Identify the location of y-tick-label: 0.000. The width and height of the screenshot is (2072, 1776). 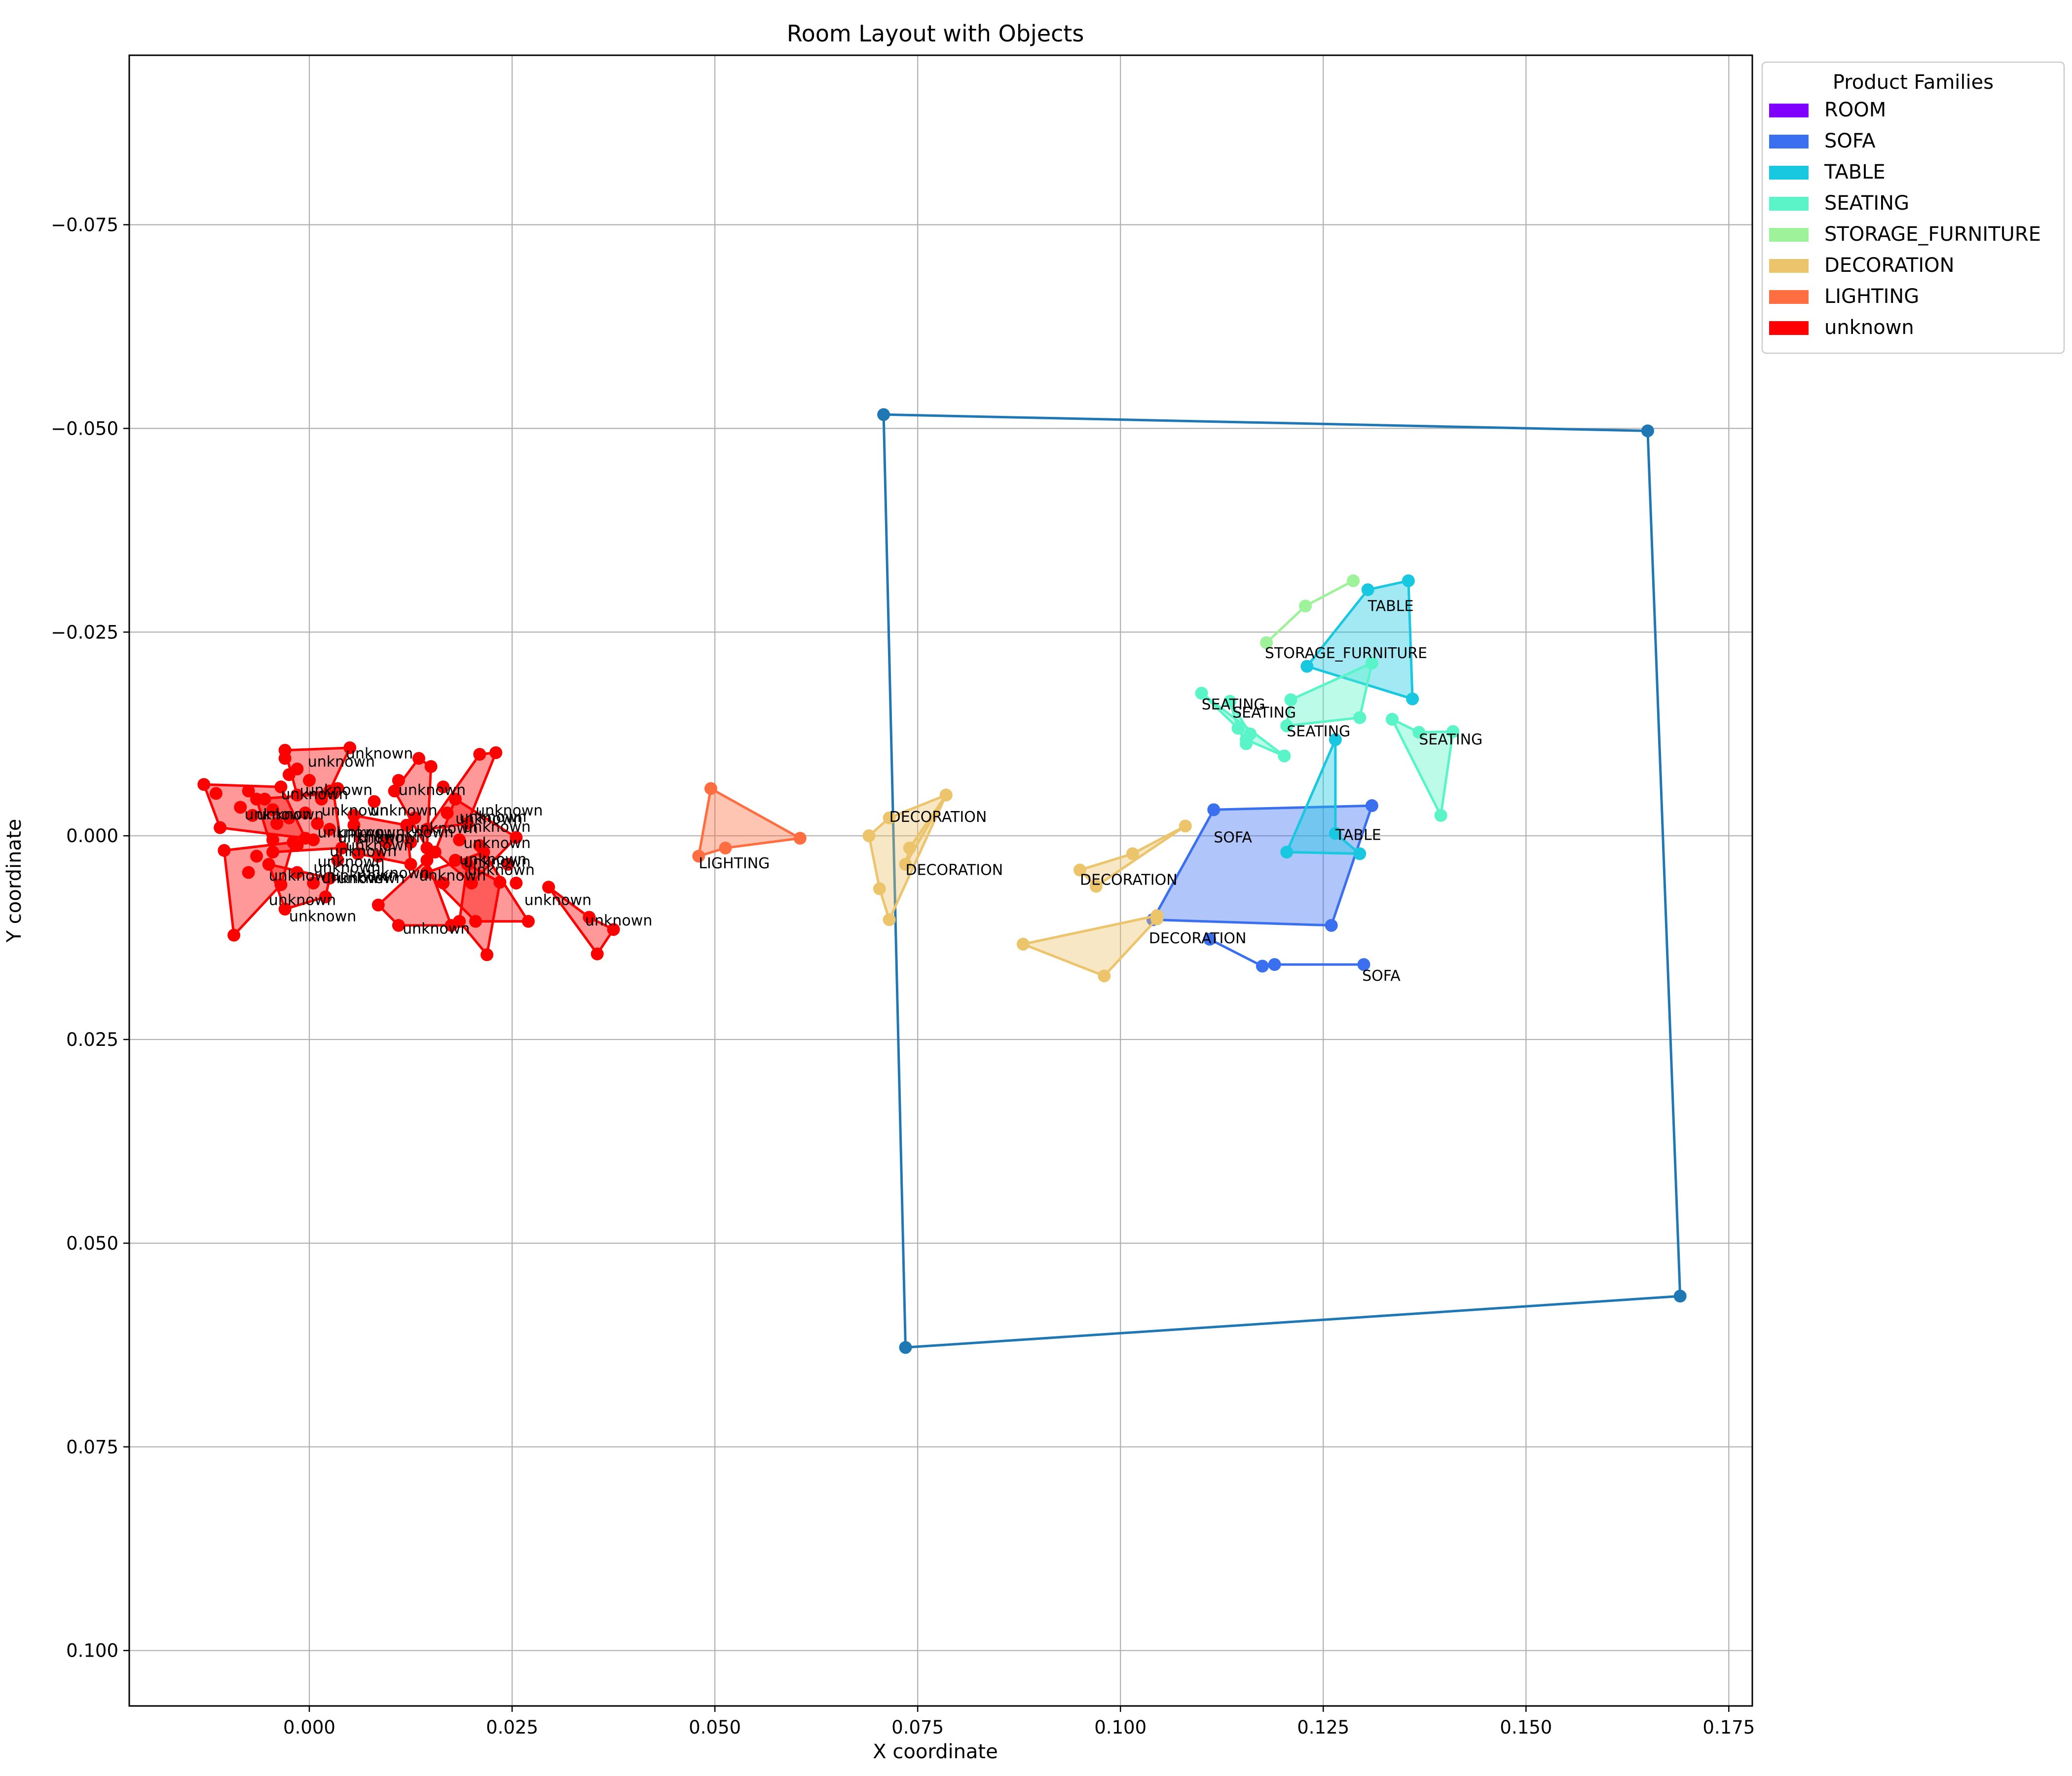
(92, 836).